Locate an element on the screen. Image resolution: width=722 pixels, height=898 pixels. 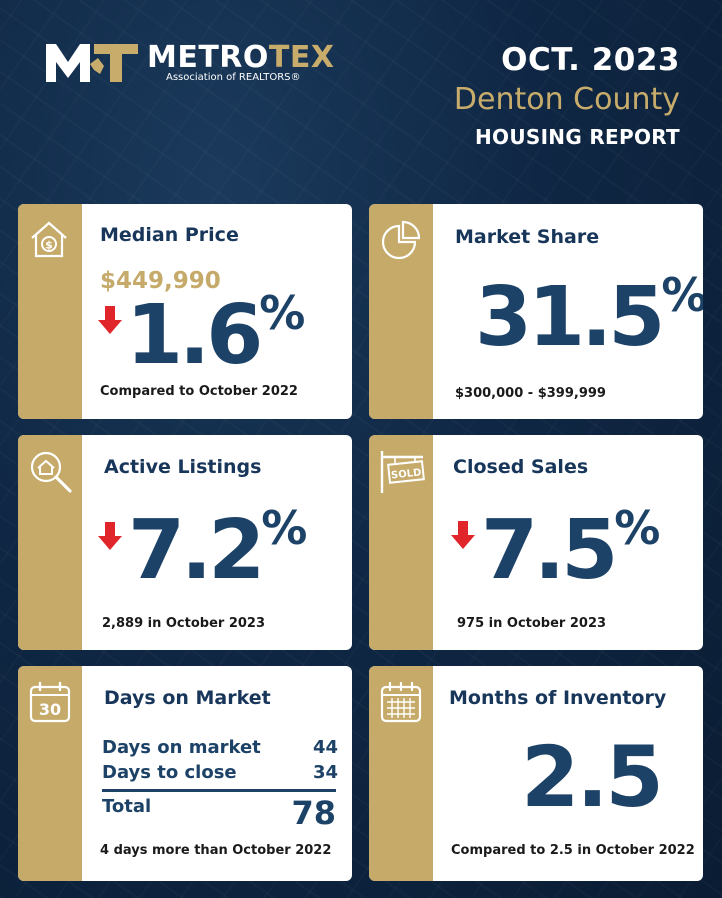
sold-sign-icon: SOLD is located at coordinates (402, 472).